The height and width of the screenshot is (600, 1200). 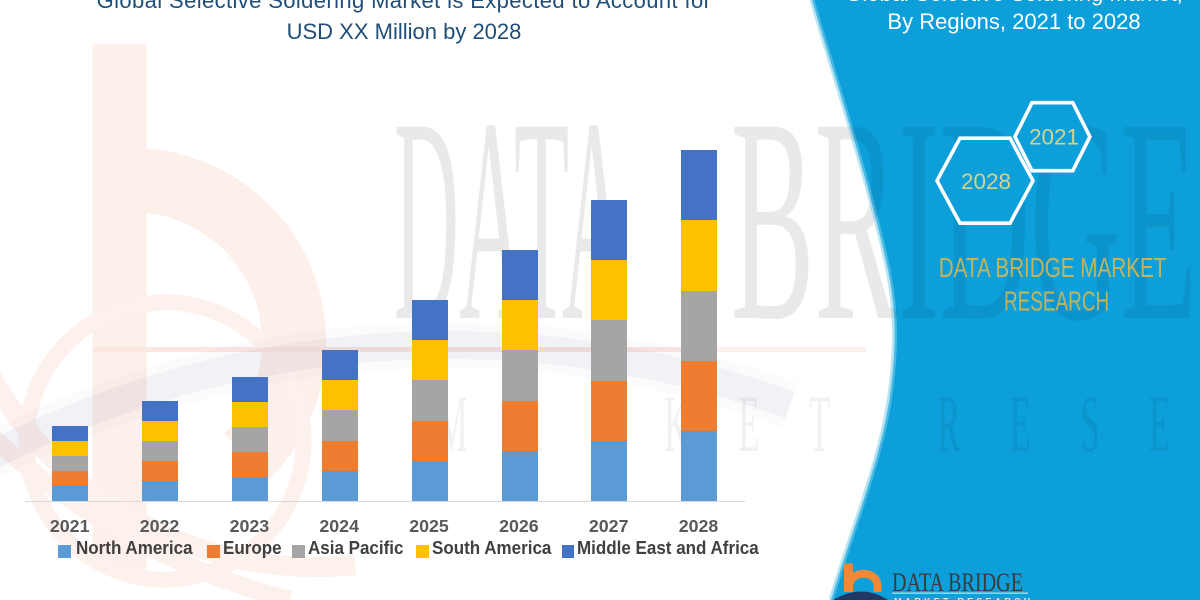 I want to click on svg-text: 2028, so click(x=986, y=181).